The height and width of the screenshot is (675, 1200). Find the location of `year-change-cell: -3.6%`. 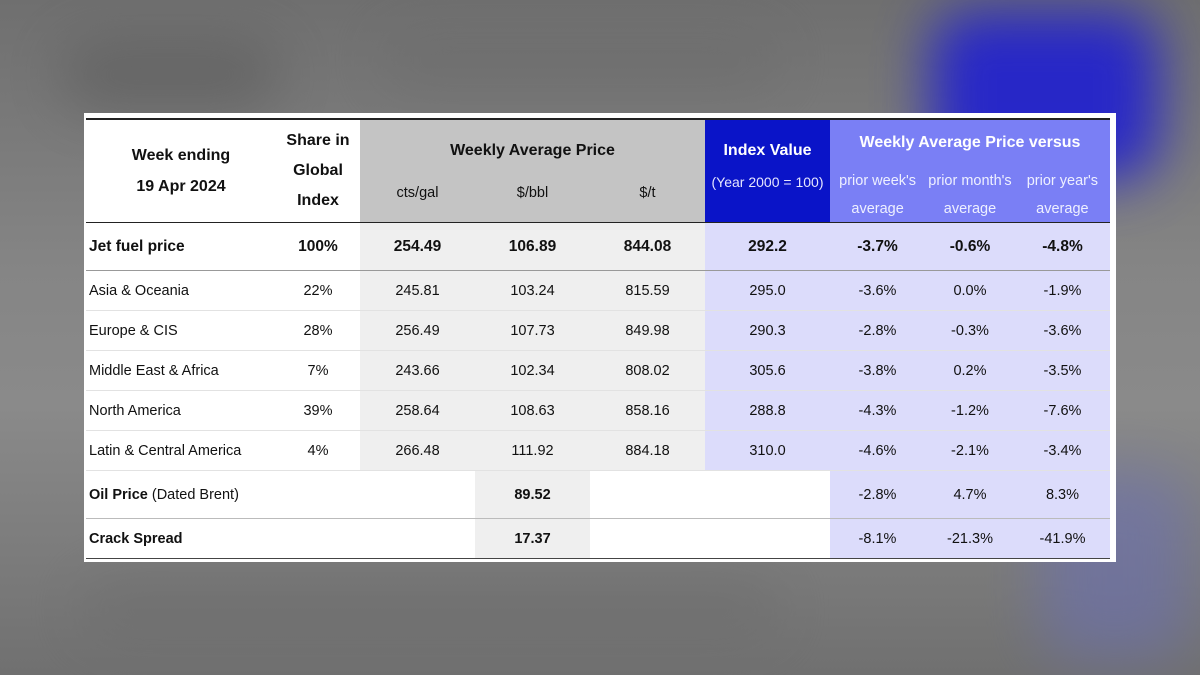

year-change-cell: -3.6% is located at coordinates (1062, 330).